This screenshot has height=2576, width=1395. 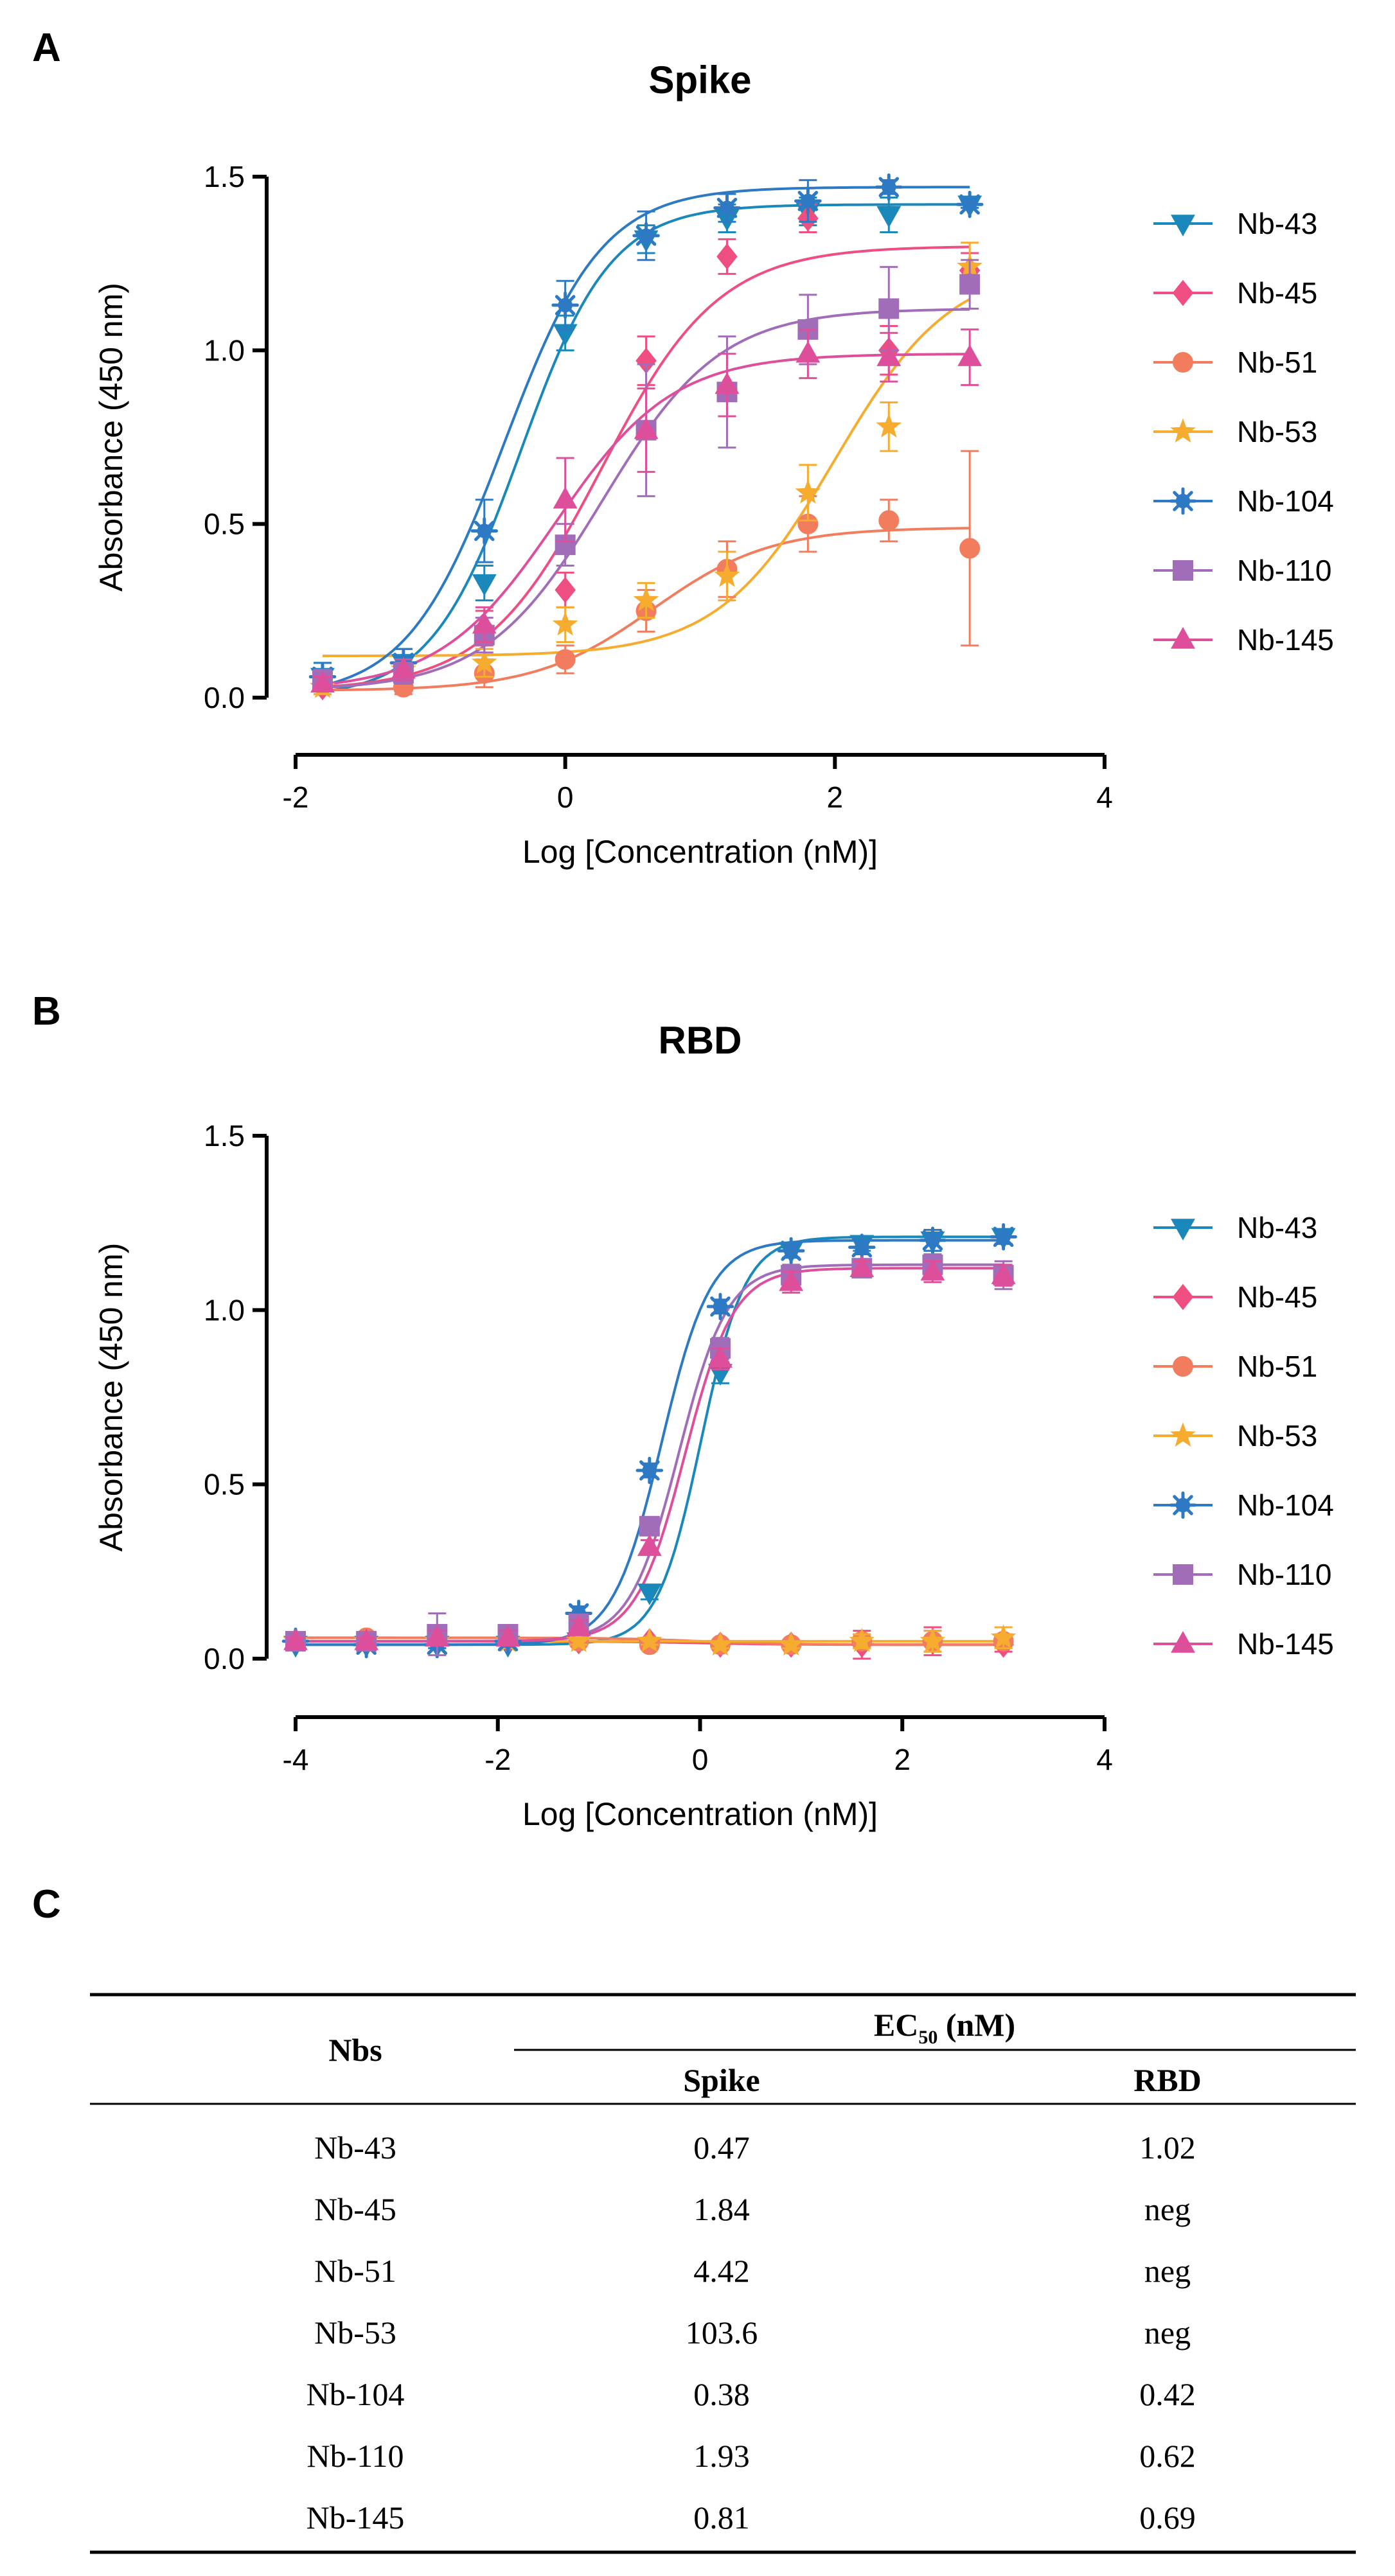 What do you see at coordinates (355, 2333) in the screenshot?
I see `table-cell: Nb-53` at bounding box center [355, 2333].